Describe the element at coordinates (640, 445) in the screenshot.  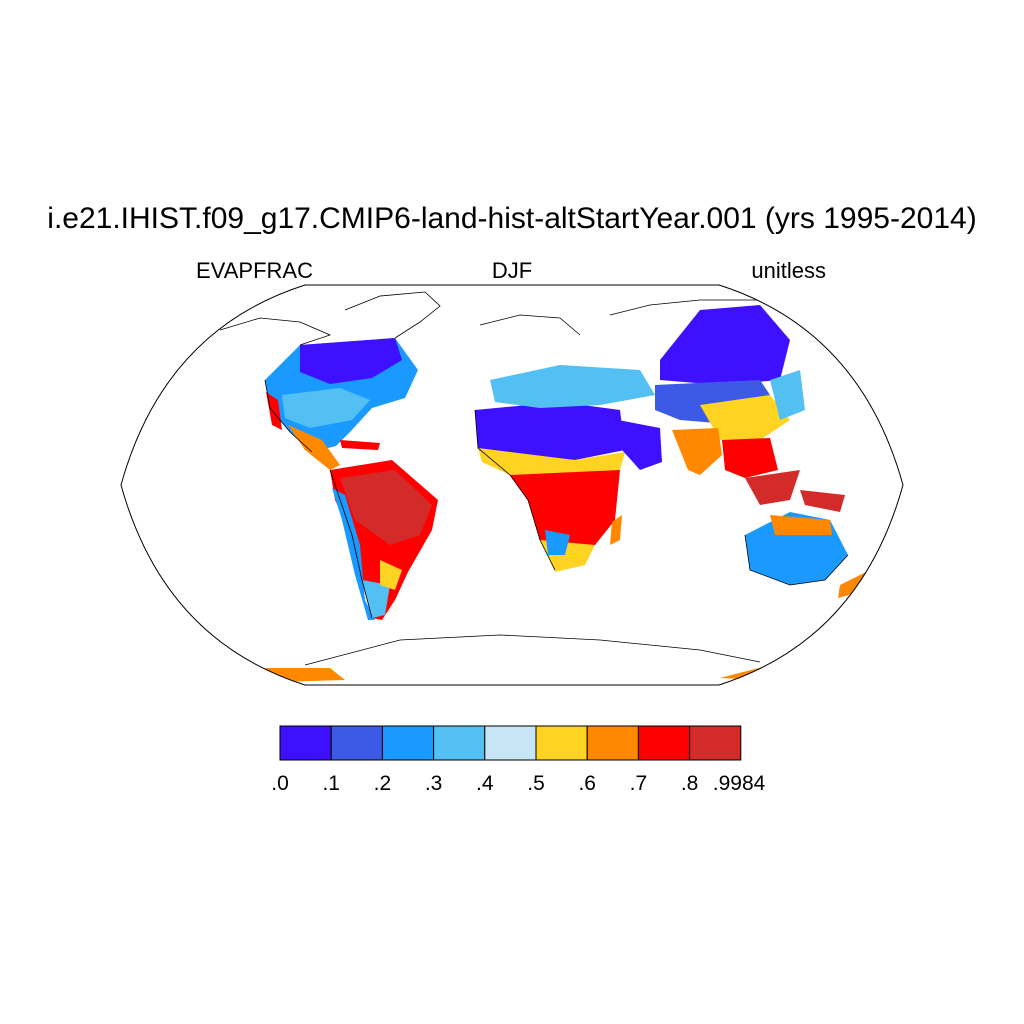
I see `arabia-region` at that location.